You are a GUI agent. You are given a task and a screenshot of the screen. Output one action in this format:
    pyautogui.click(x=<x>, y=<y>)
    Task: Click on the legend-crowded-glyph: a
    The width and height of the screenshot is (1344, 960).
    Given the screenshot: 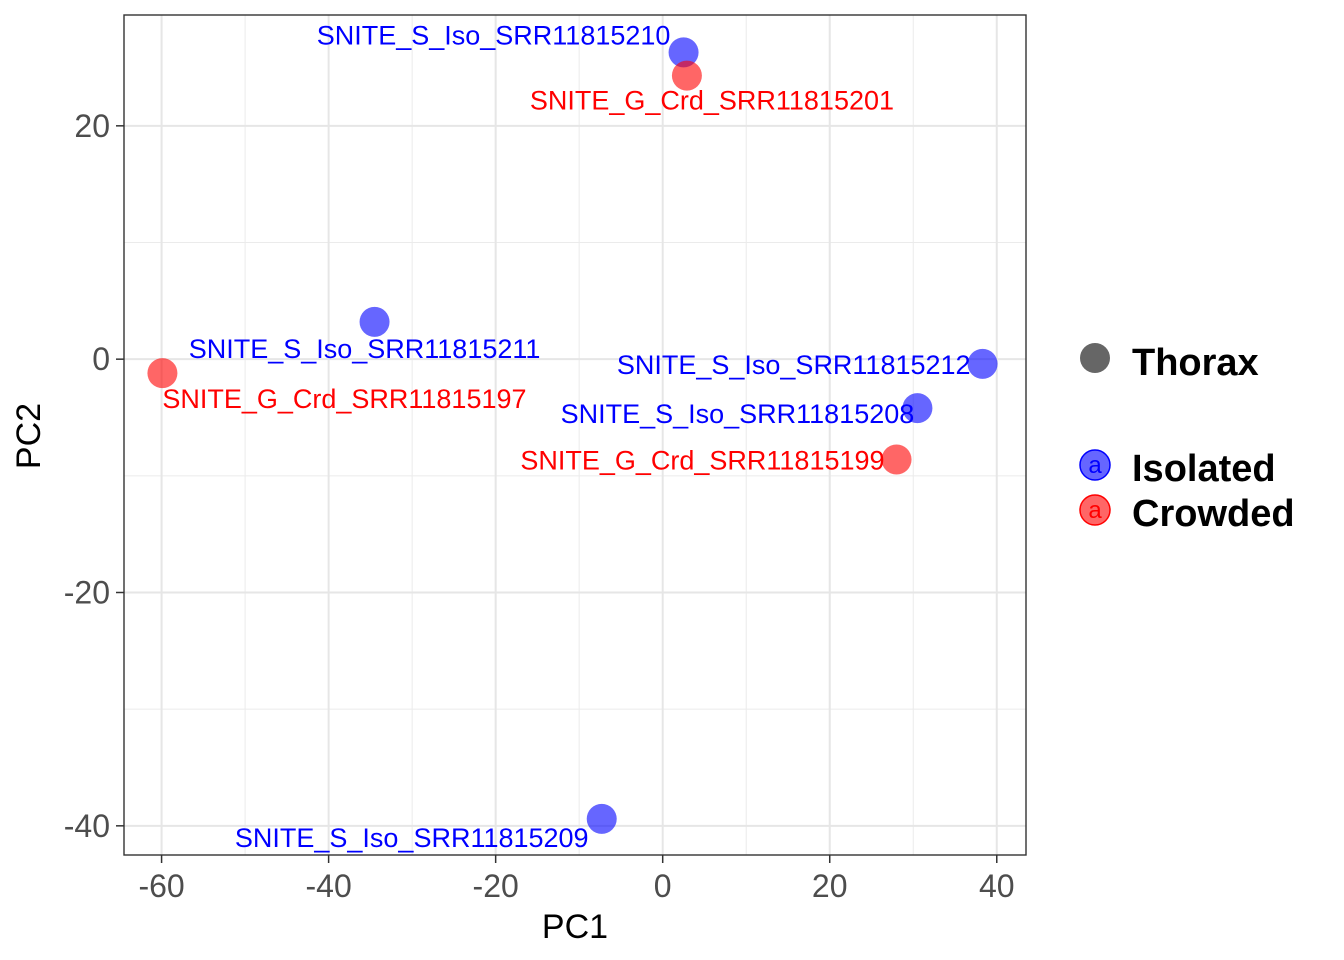 What is the action you would take?
    pyautogui.click(x=1095, y=510)
    